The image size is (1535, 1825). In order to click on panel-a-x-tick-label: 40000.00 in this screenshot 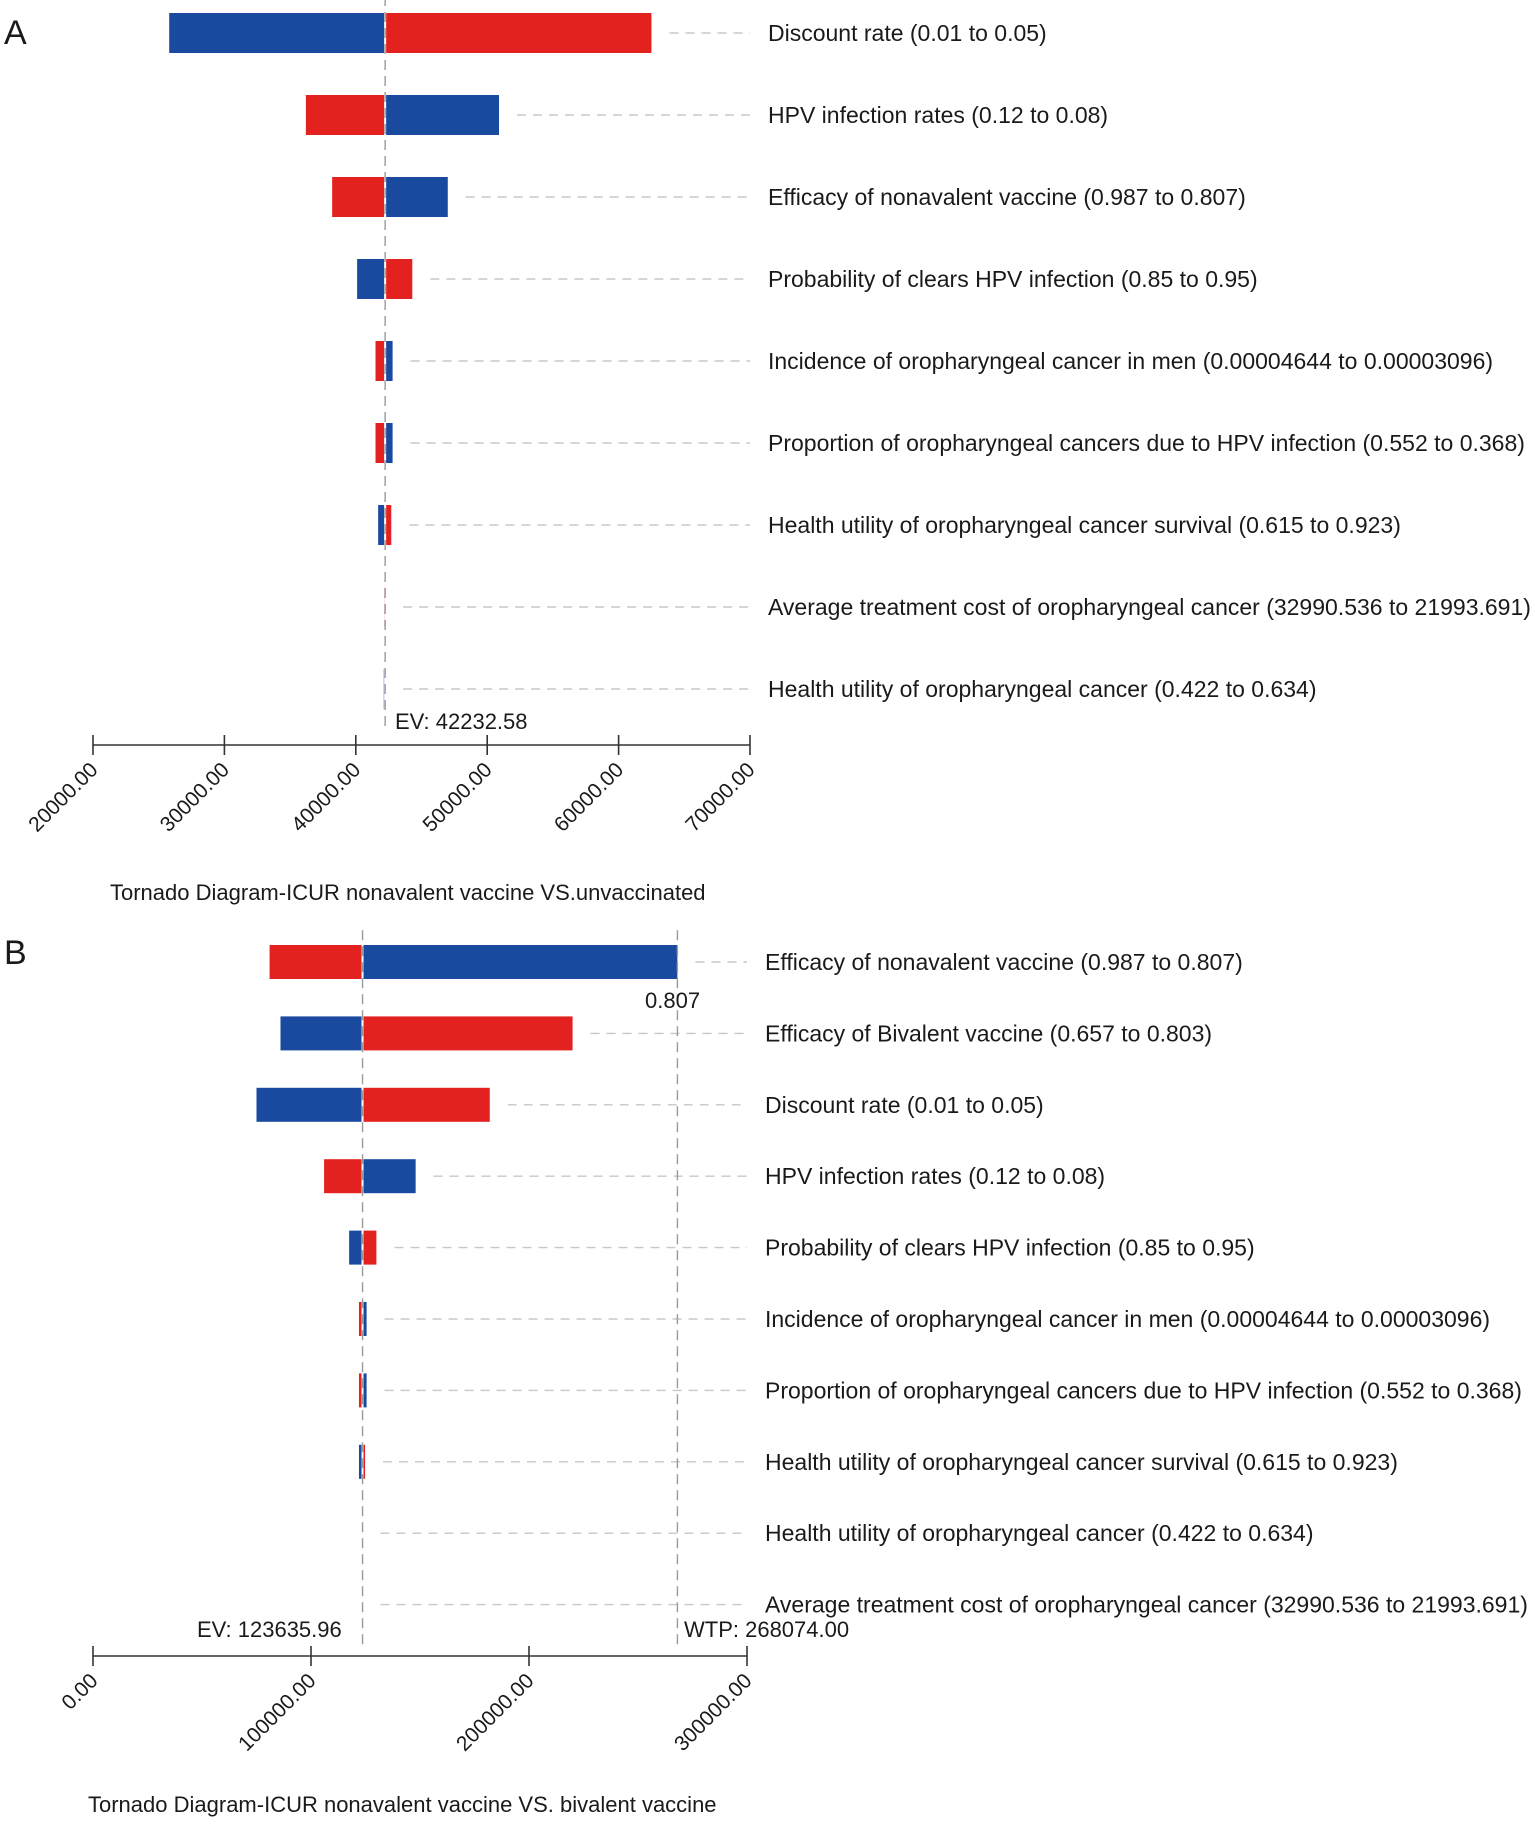, I will do `click(326, 797)`.